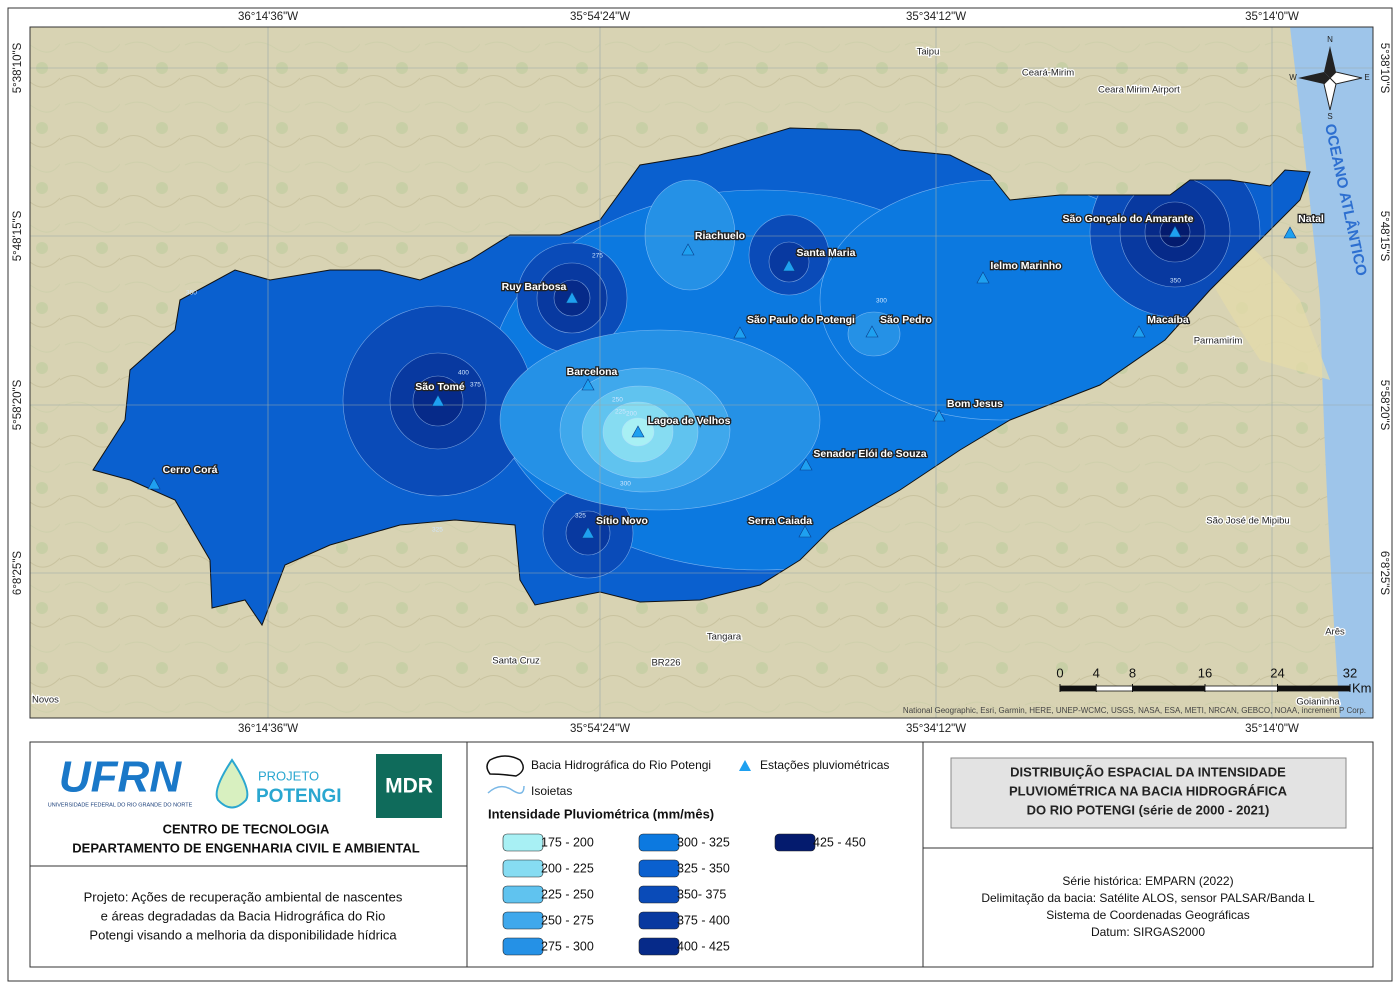 The image size is (1400, 995). I want to click on longitude-label: 35°34'12"W, so click(936, 17).